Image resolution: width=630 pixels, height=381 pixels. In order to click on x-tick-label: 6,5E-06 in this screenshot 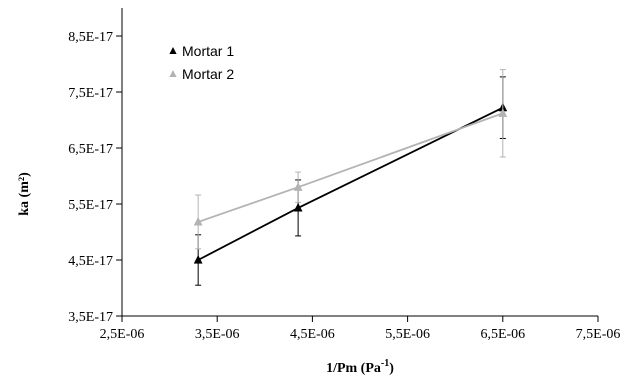, I will do `click(502, 334)`.